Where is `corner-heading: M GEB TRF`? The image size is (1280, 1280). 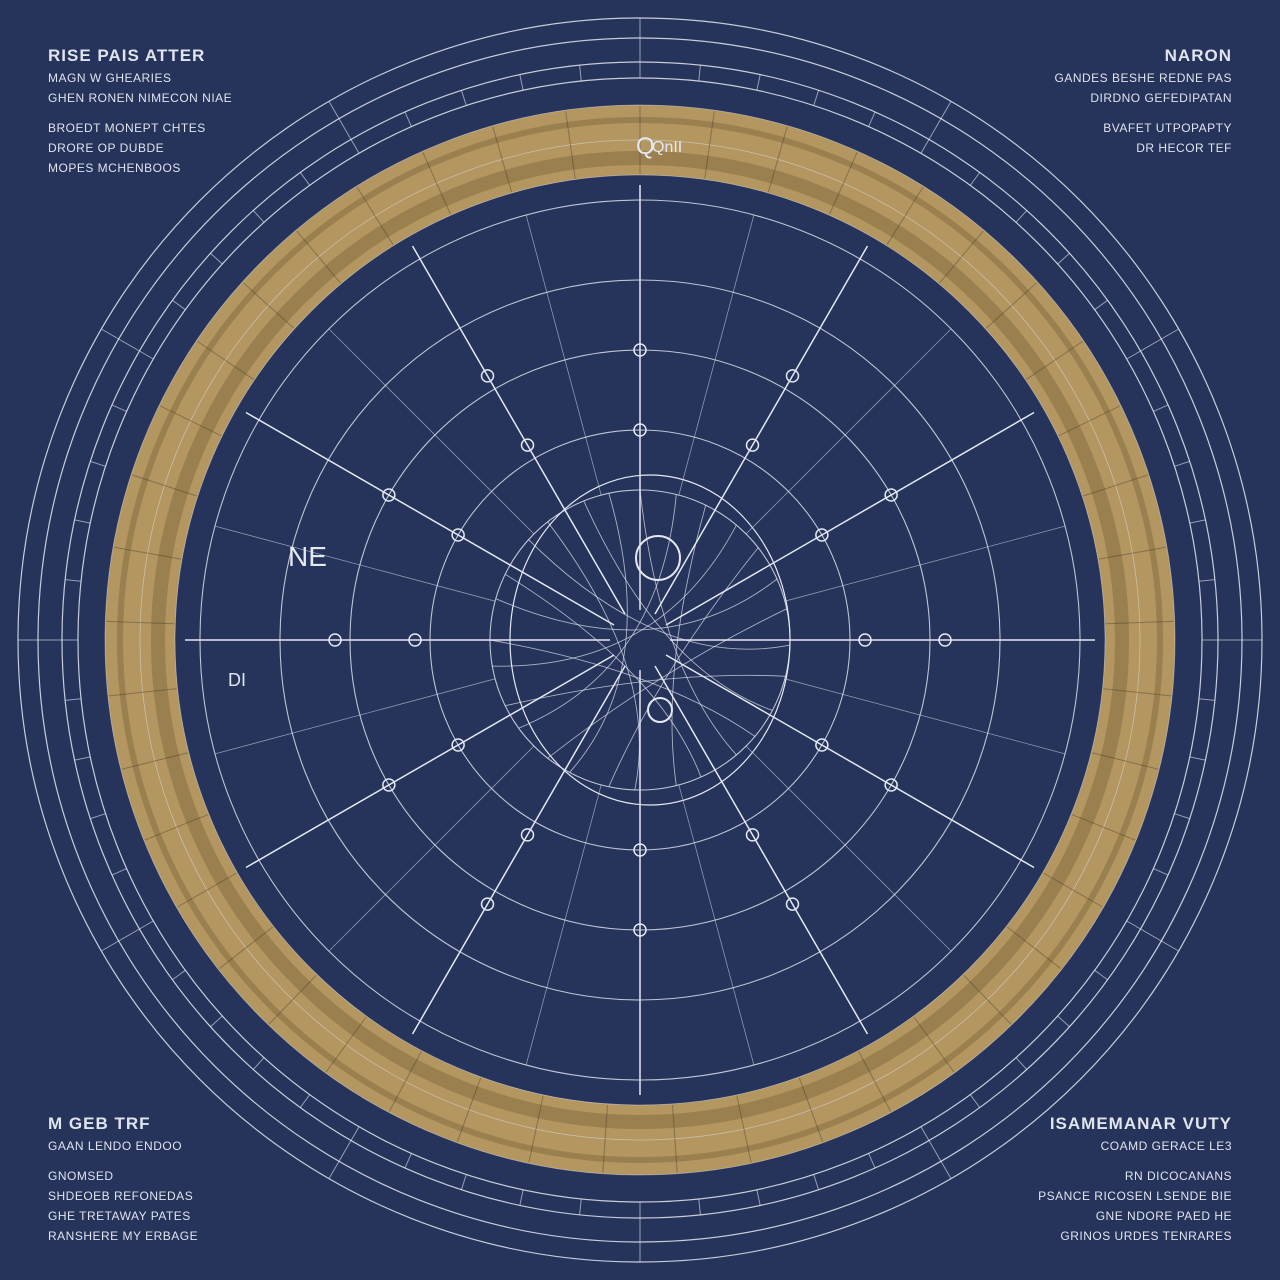 corner-heading: M GEB TRF is located at coordinates (99, 1123).